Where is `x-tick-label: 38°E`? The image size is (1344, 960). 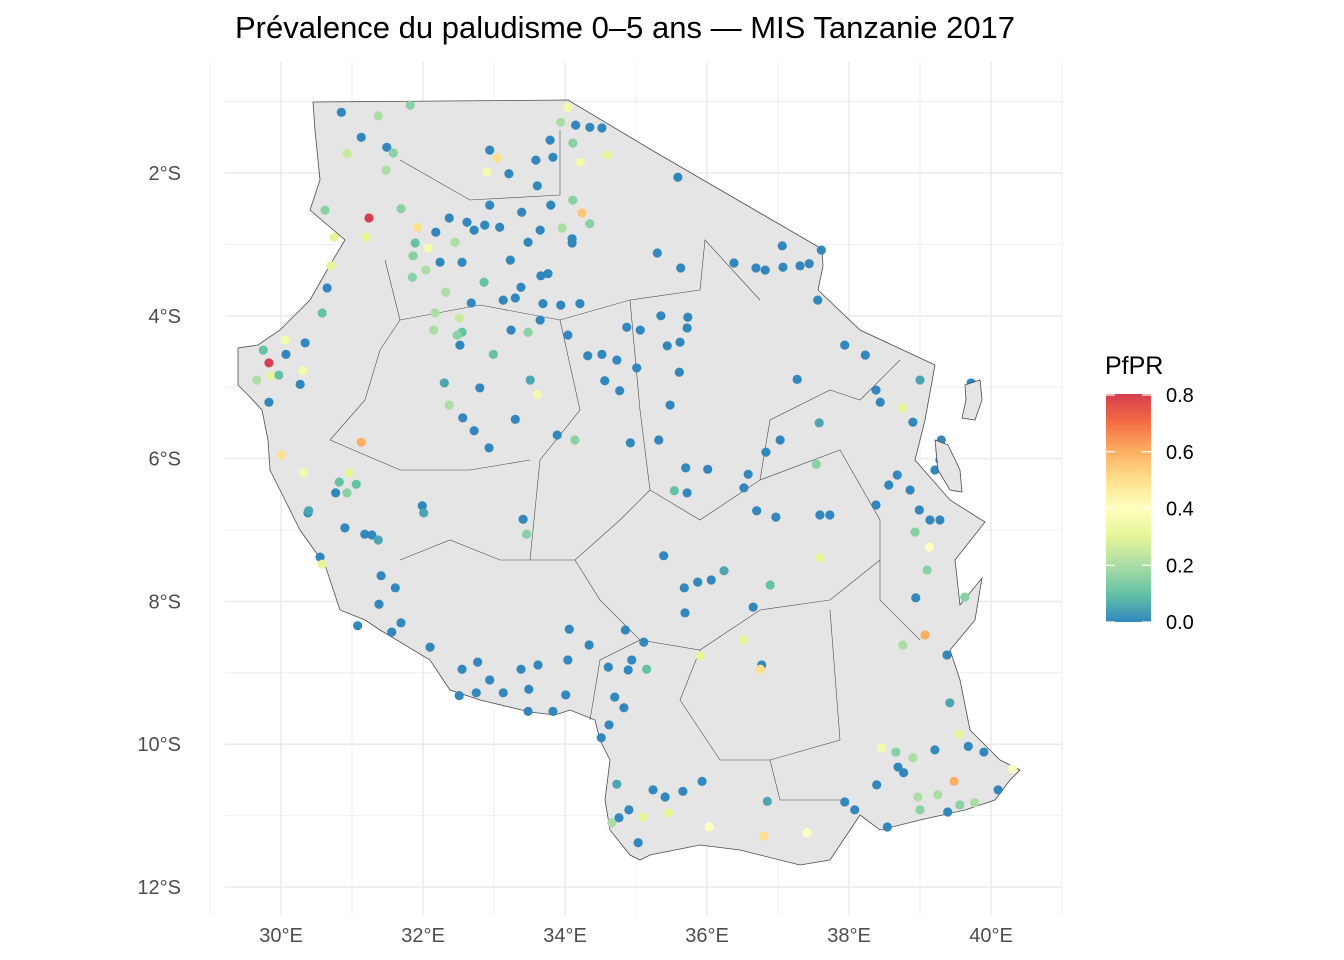
x-tick-label: 38°E is located at coordinates (849, 936).